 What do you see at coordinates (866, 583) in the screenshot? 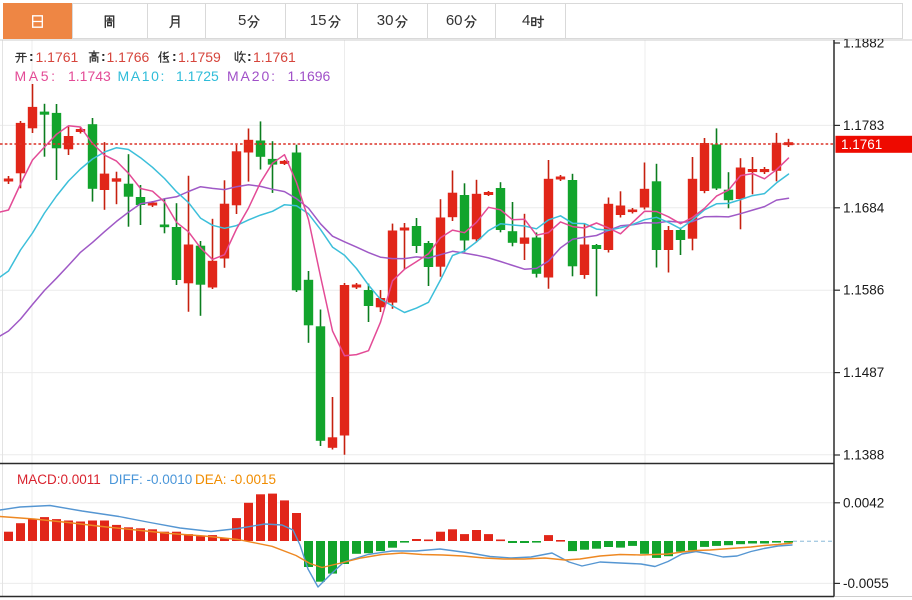
I see `svg-text: -0.0055` at bounding box center [866, 583].